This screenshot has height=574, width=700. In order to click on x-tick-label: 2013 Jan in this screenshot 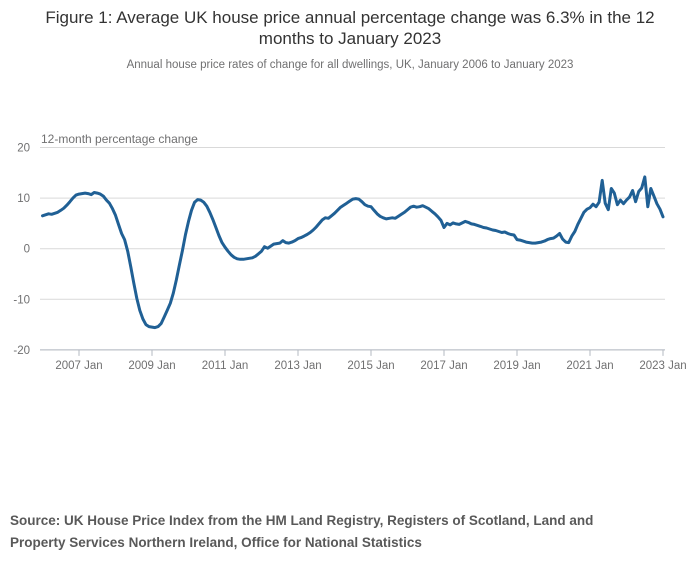, I will do `click(297, 366)`.